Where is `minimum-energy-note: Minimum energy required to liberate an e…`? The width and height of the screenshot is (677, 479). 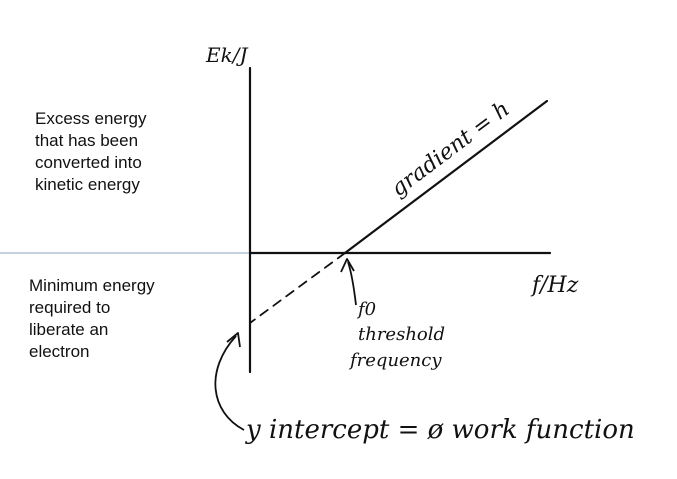
minimum-energy-note: Minimum energy required to liberate an e… is located at coordinates (92, 318).